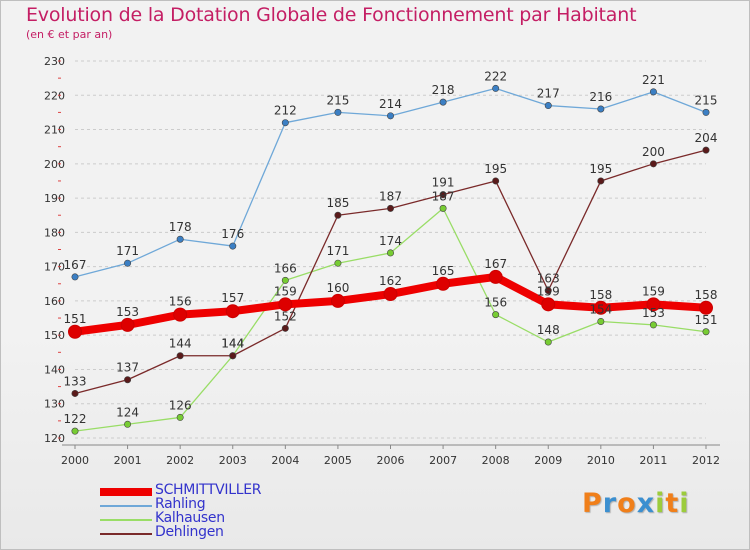 The width and height of the screenshot is (750, 550). What do you see at coordinates (548, 94) in the screenshot?
I see `data-label: 217` at bounding box center [548, 94].